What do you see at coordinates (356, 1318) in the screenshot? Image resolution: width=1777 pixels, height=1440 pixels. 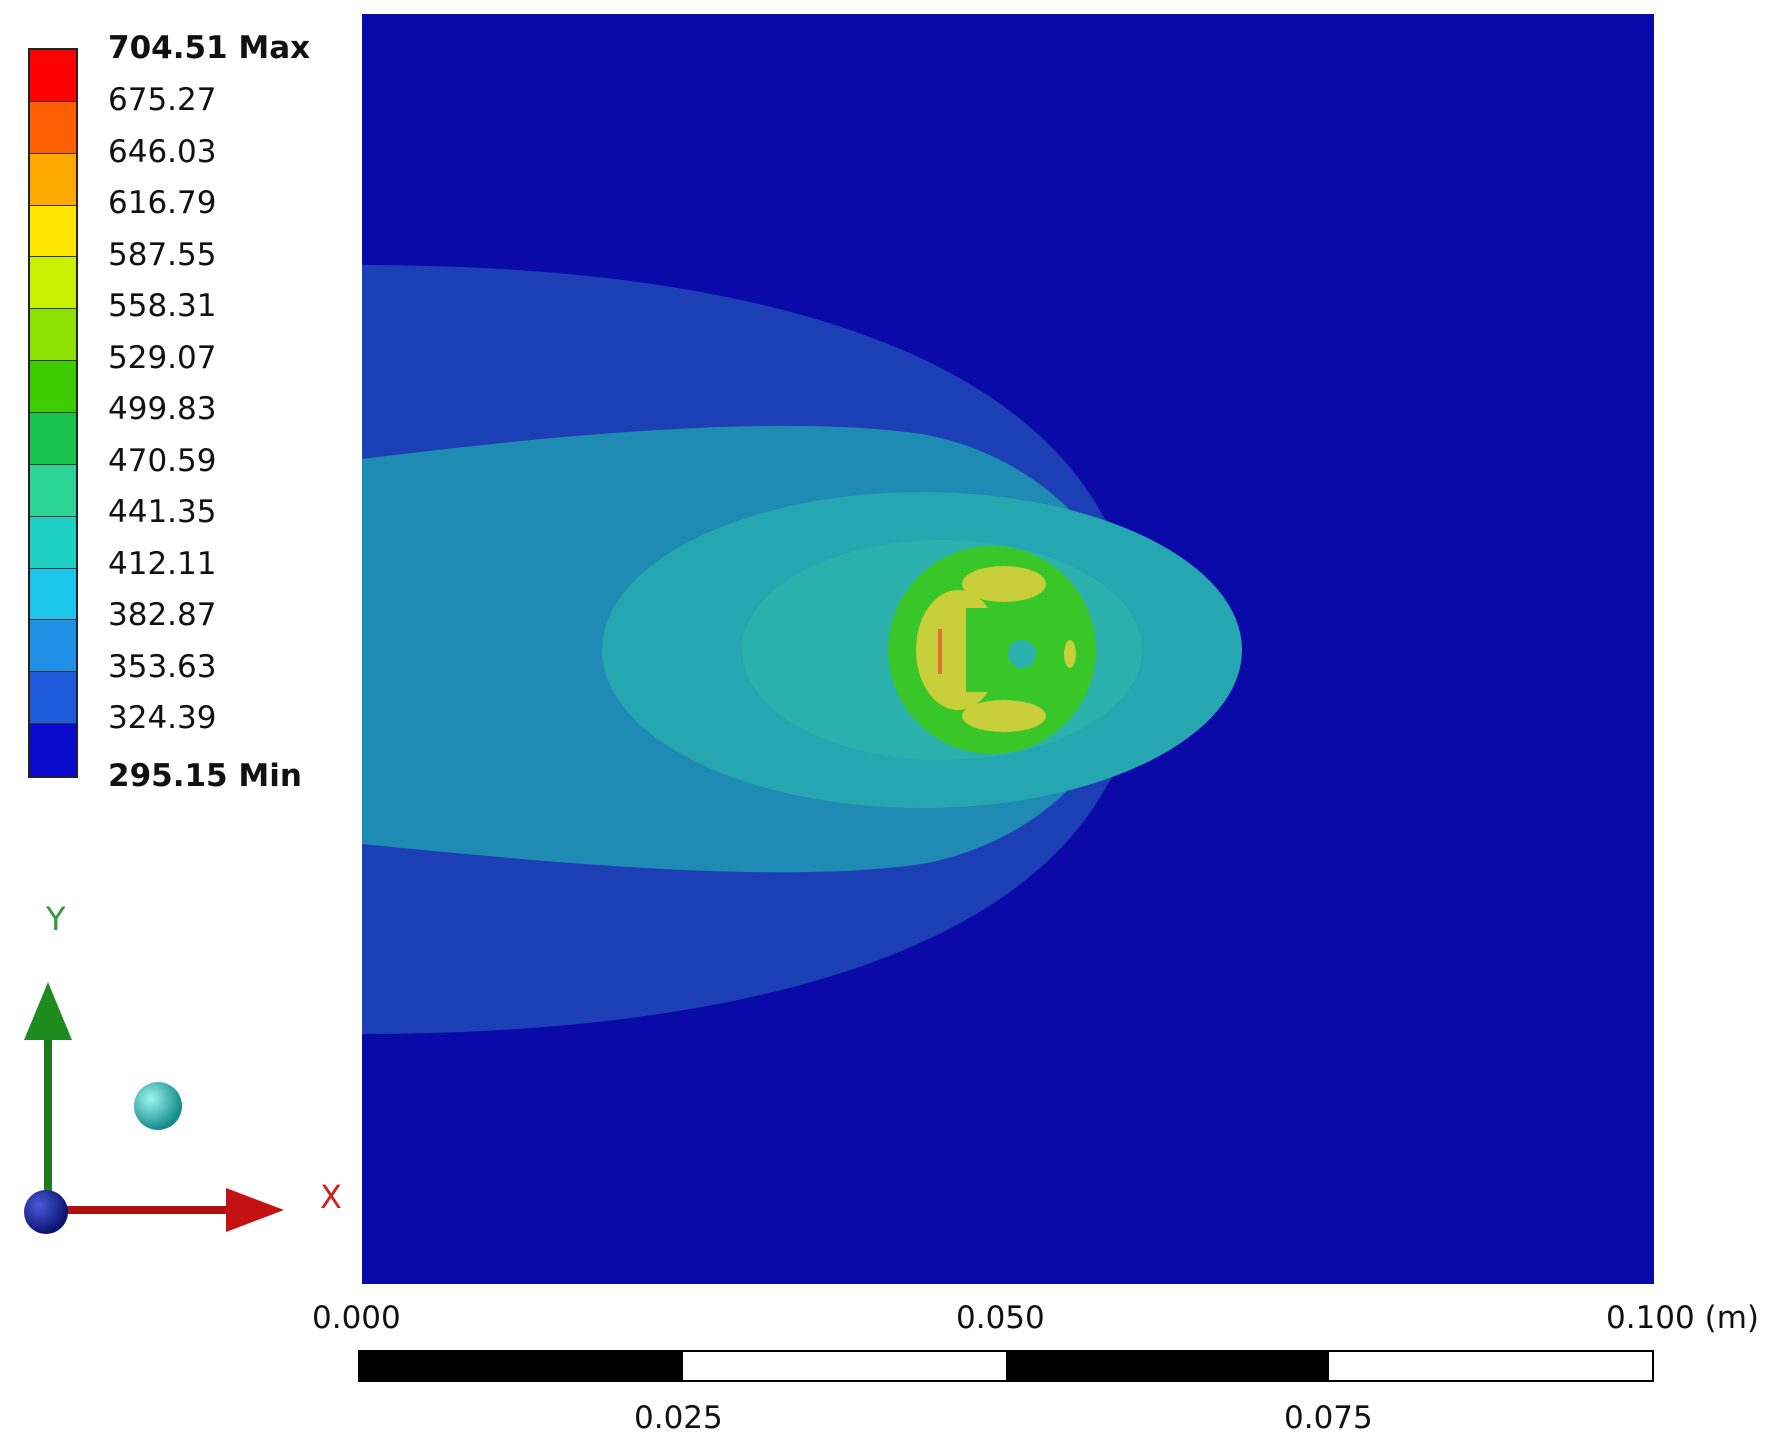 I see `scale-label-0: 0.000` at bounding box center [356, 1318].